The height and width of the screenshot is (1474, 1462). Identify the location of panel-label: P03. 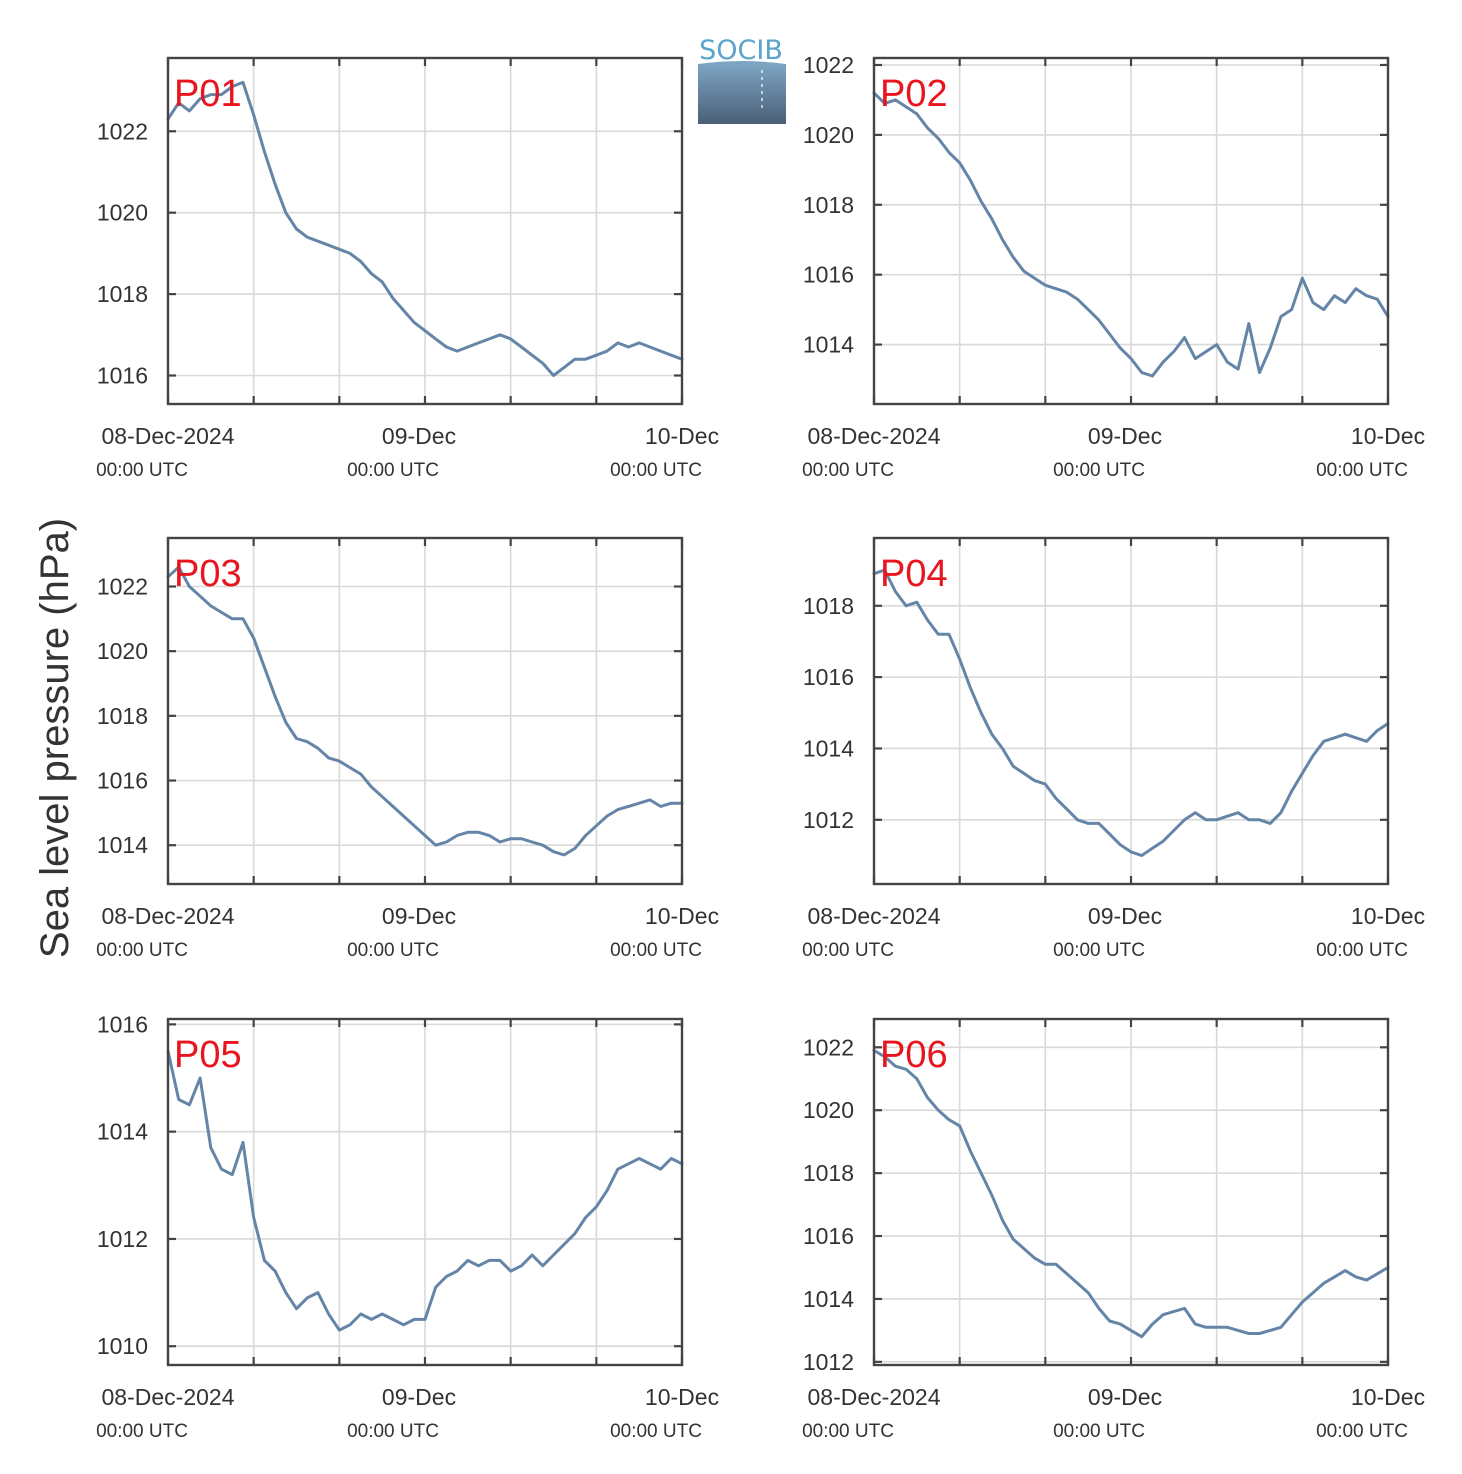
(208, 574).